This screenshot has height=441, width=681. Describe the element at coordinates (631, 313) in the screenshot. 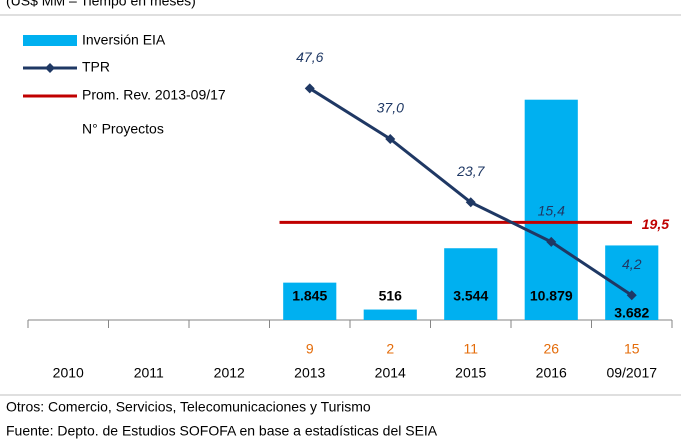

I see `data-label: 3.682` at that location.